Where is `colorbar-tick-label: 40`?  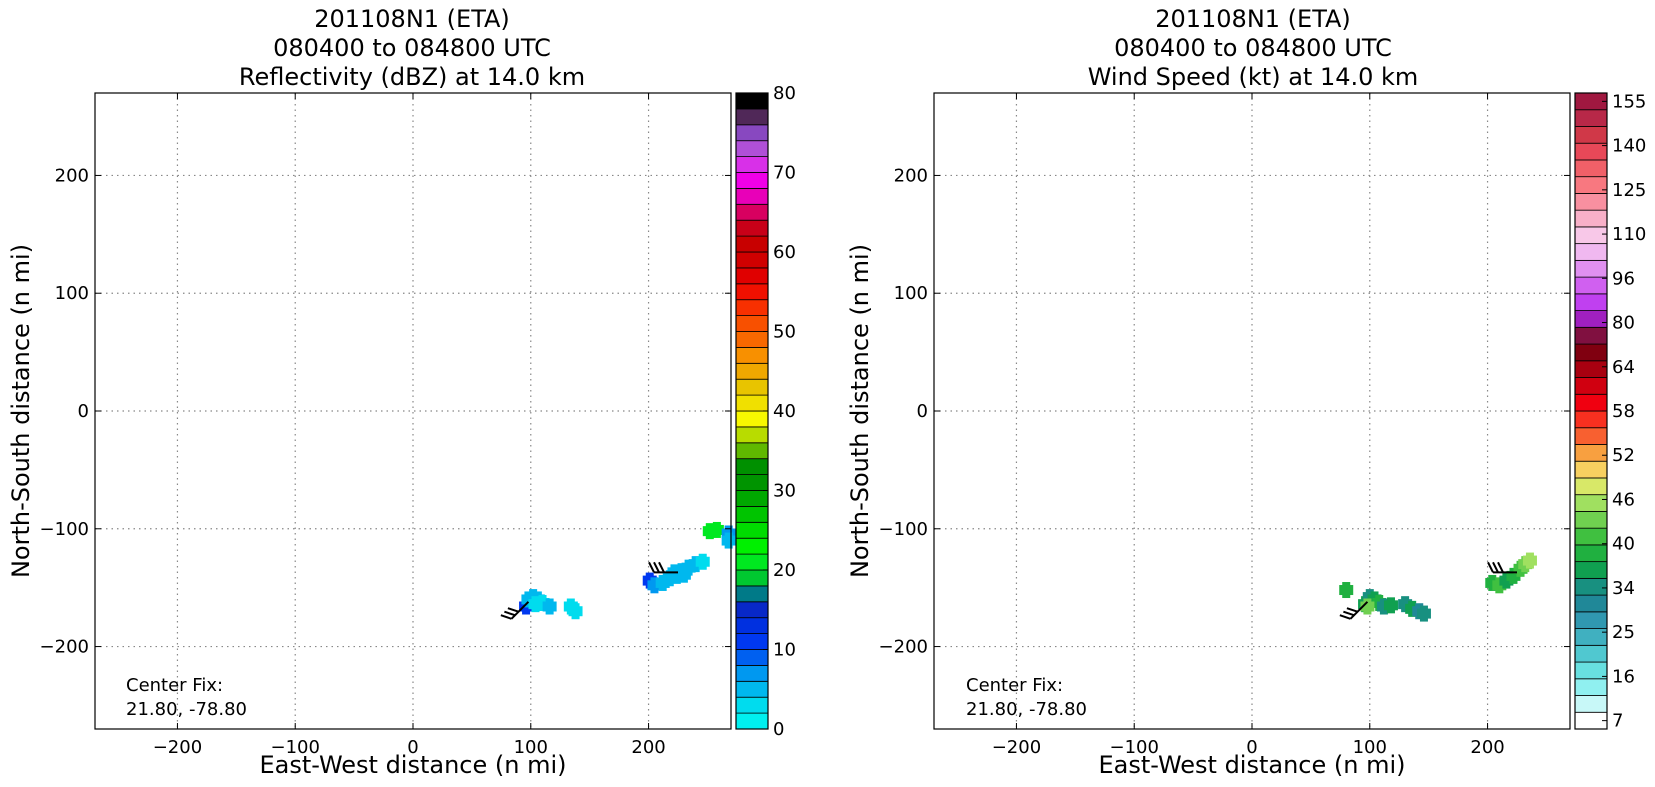 colorbar-tick-label: 40 is located at coordinates (784, 411).